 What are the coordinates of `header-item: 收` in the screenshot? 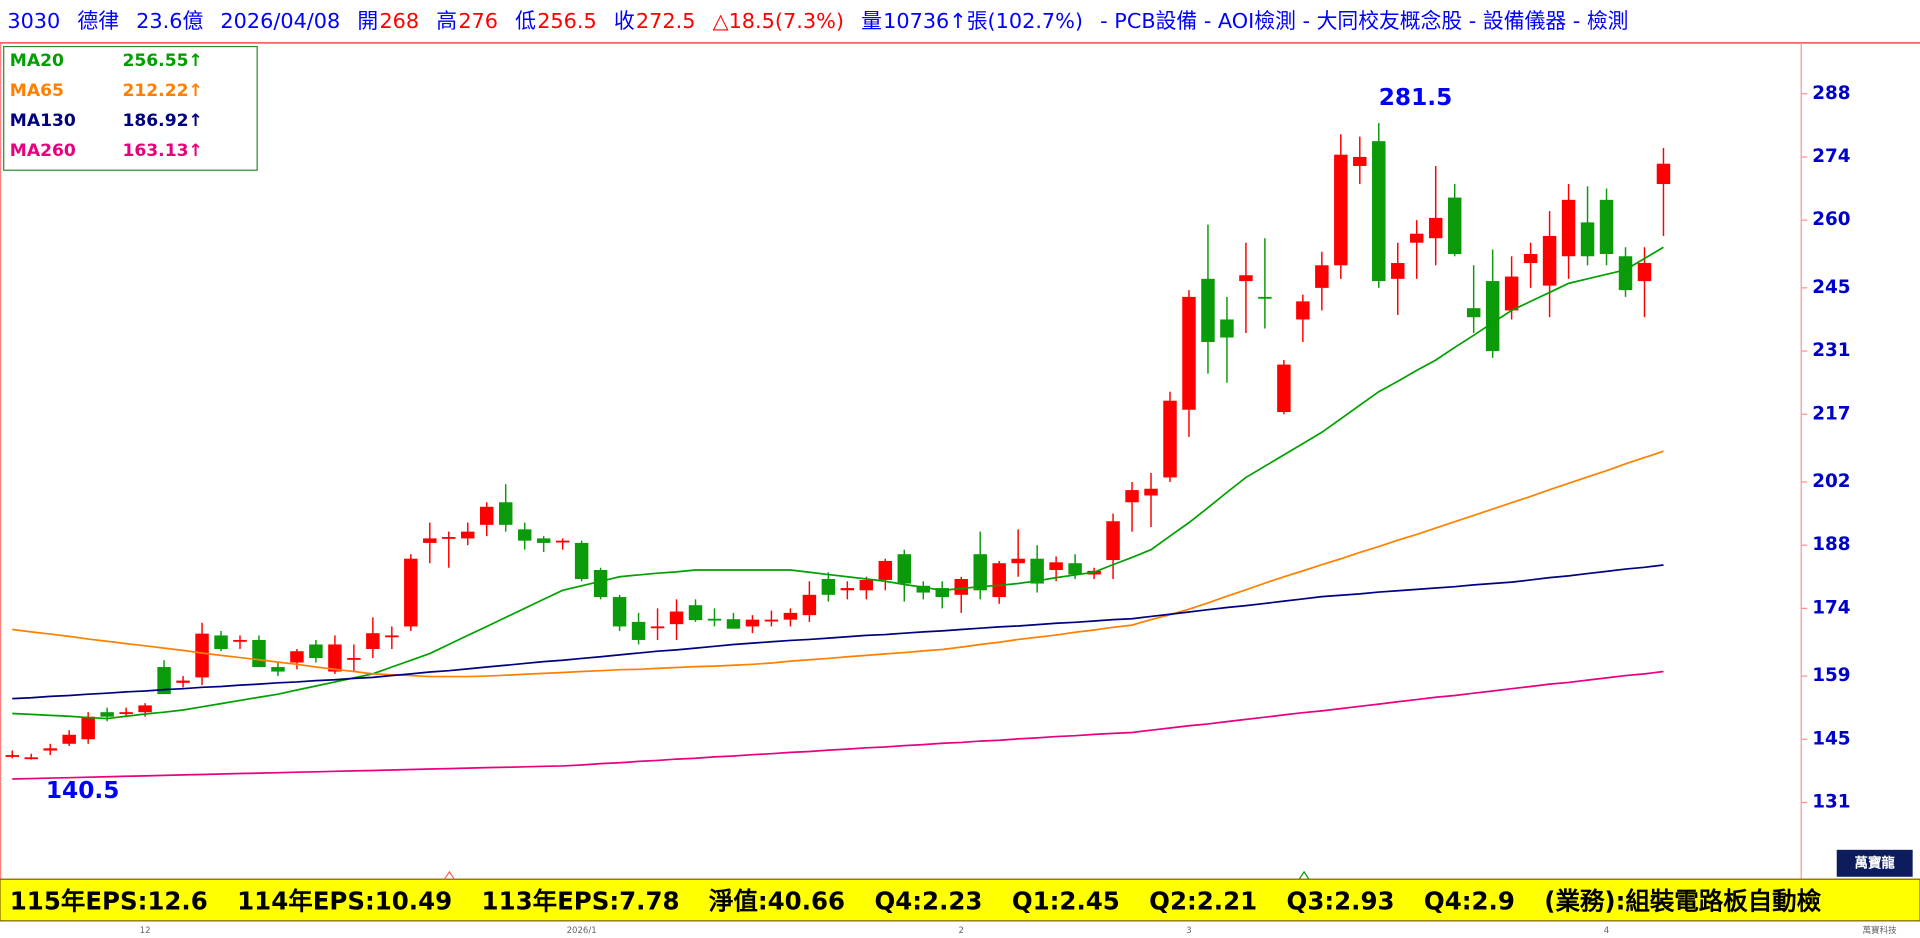 It's located at (624, 21).